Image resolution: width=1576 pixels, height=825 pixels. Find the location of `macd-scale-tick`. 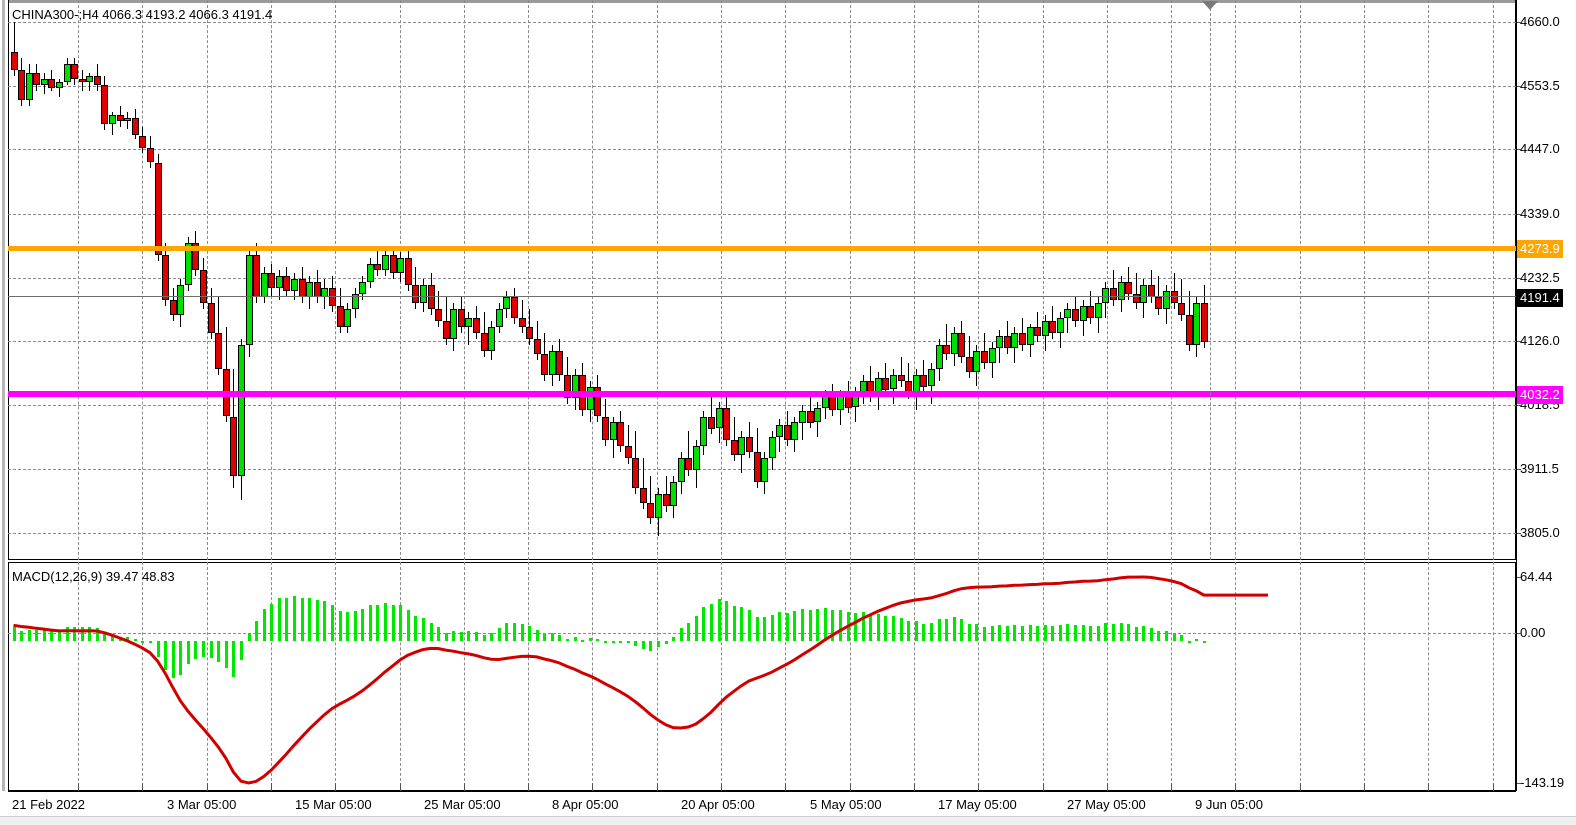

macd-scale-tick is located at coordinates (1518, 783).